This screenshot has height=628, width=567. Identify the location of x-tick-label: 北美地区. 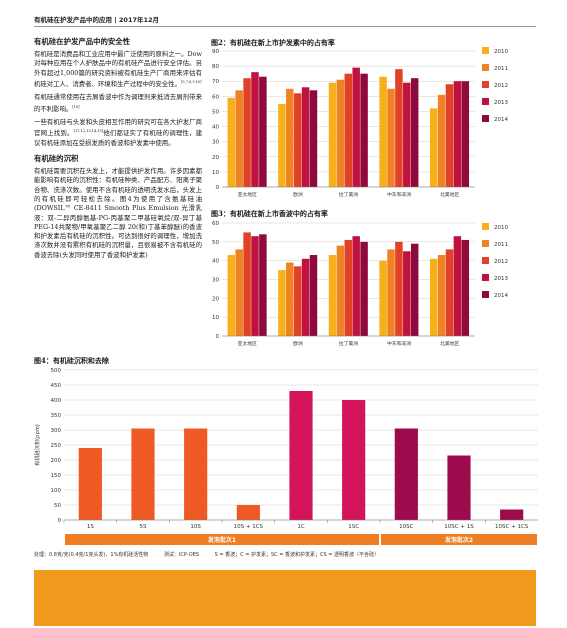
(449, 343).